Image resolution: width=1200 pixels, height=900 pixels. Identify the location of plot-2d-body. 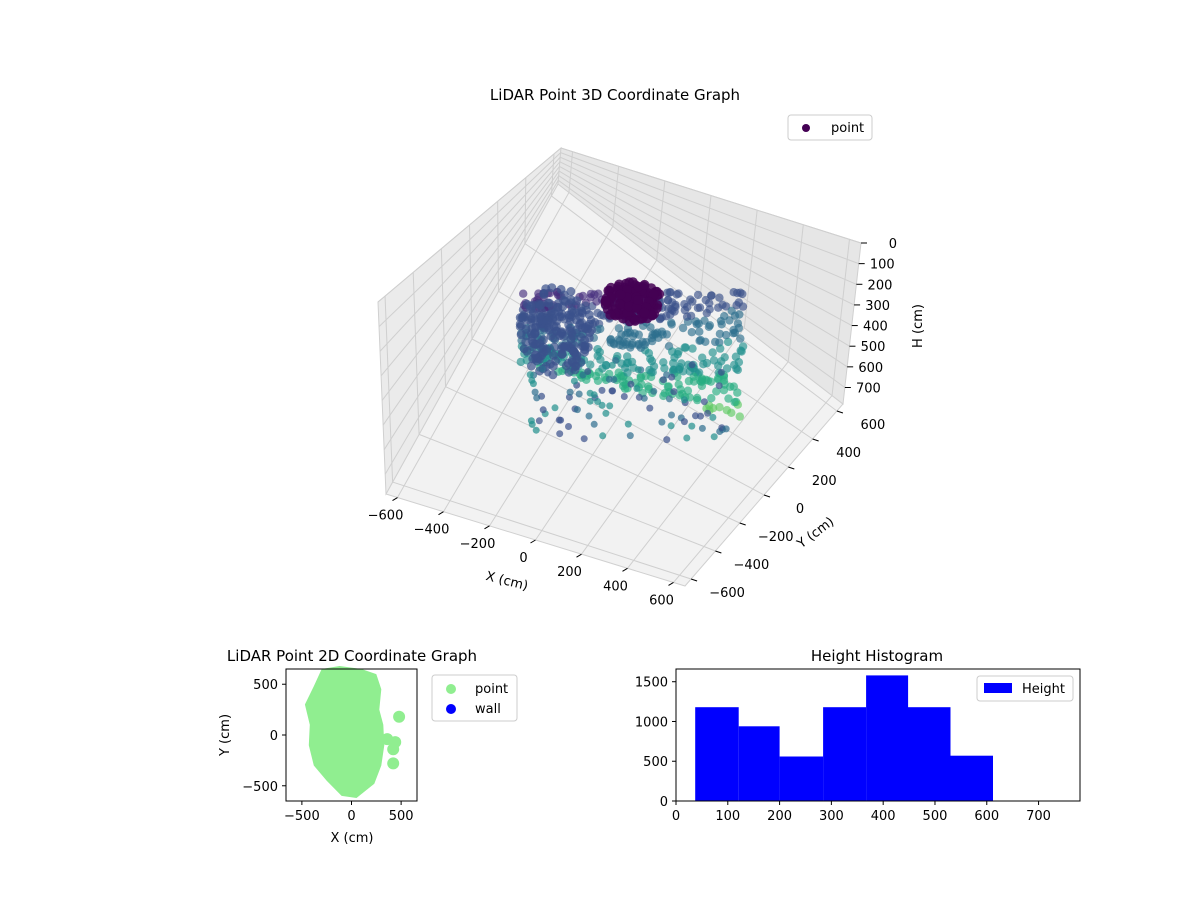
(351, 734).